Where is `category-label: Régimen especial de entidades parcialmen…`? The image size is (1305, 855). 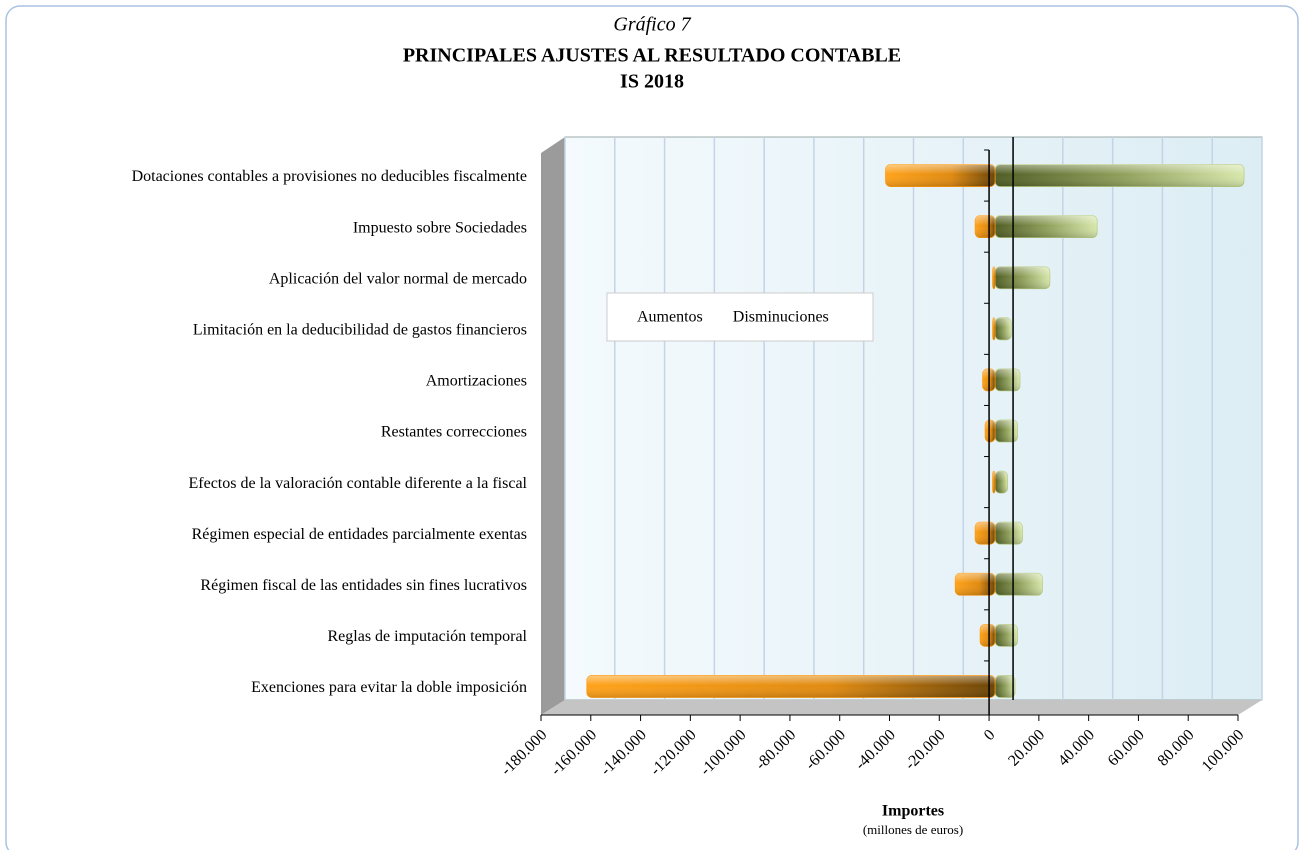
category-label: Régimen especial de entidades parcialmen… is located at coordinates (359, 534).